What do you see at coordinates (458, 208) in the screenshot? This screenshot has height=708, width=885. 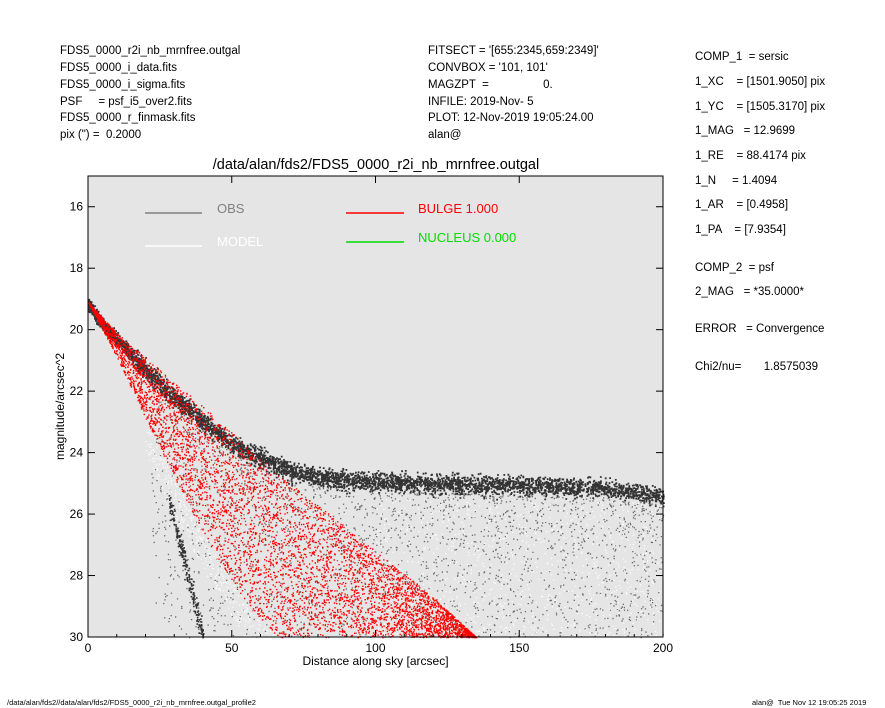 I see `legend-bulge-label: BULGE 1.000` at bounding box center [458, 208].